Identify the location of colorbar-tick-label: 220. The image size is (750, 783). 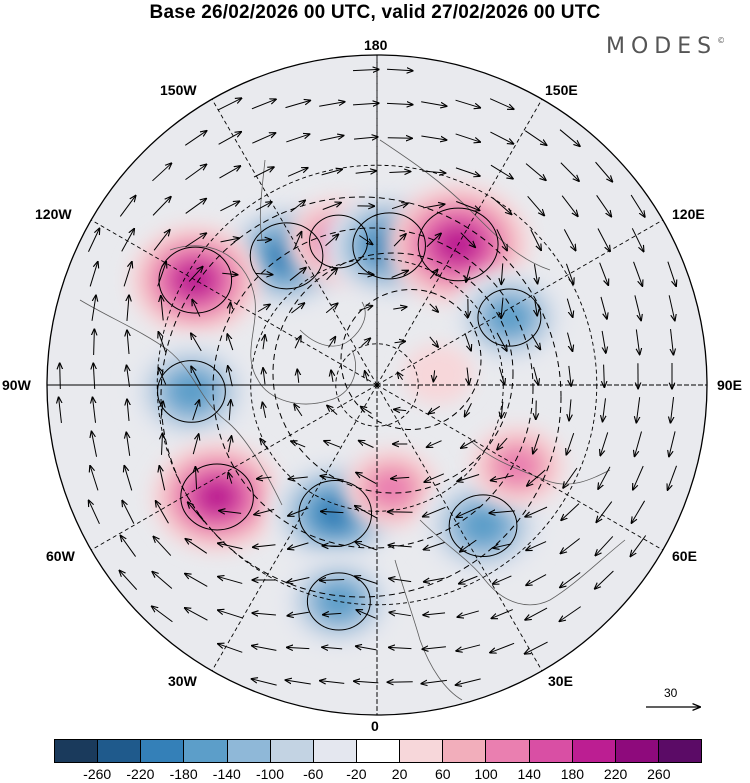
(615, 774).